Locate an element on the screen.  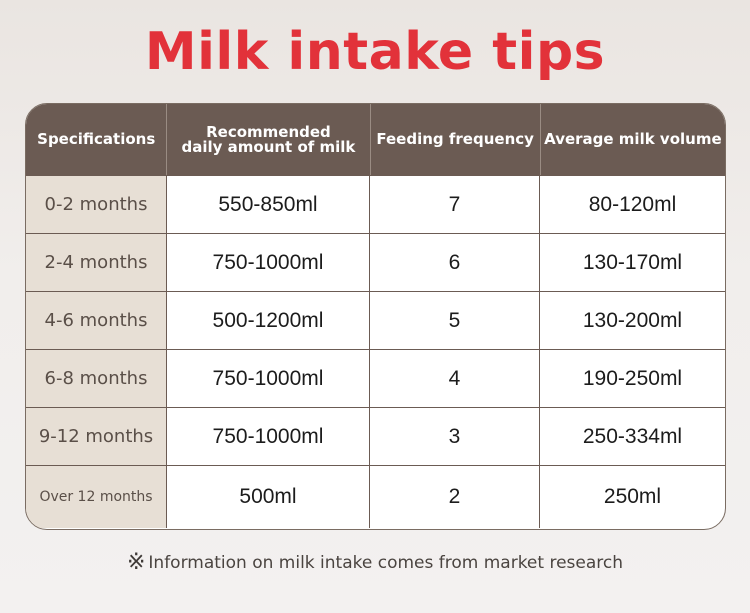
header-feeding-frequency: Feeding frequency is located at coordinates (456, 139).